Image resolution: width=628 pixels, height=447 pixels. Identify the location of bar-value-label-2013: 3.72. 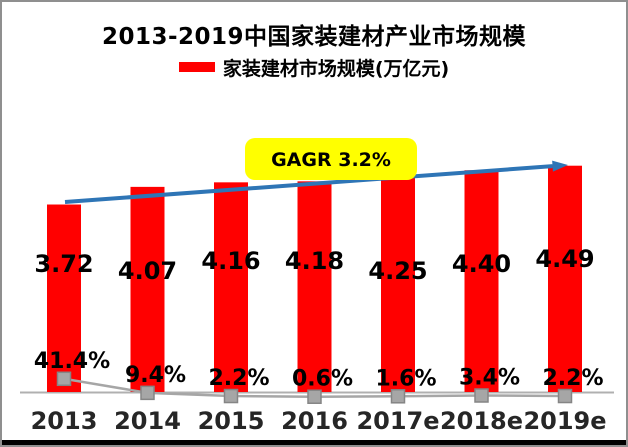
(63, 264).